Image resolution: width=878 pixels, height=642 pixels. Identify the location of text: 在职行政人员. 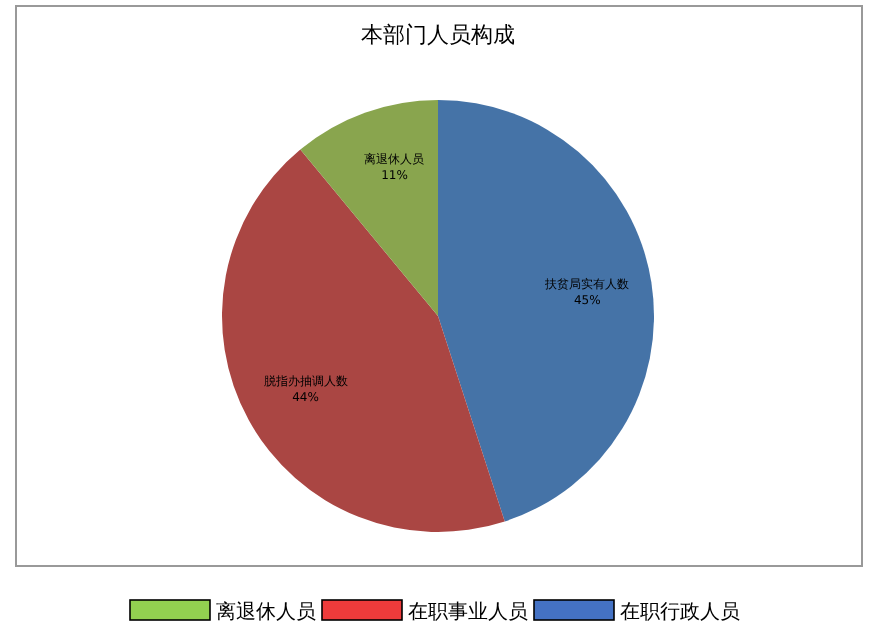
(680, 612).